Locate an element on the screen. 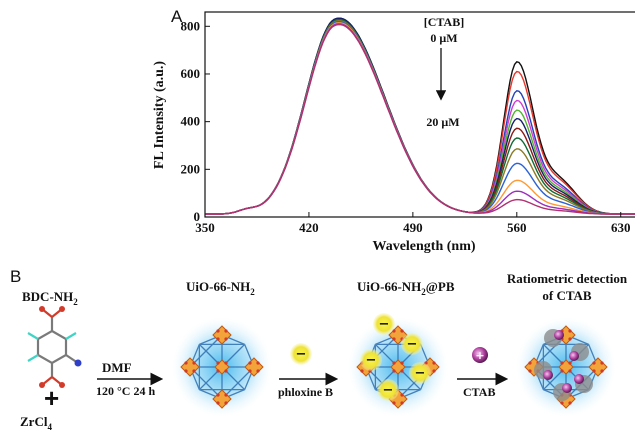  ctab-charge: + is located at coordinates (479, 355).